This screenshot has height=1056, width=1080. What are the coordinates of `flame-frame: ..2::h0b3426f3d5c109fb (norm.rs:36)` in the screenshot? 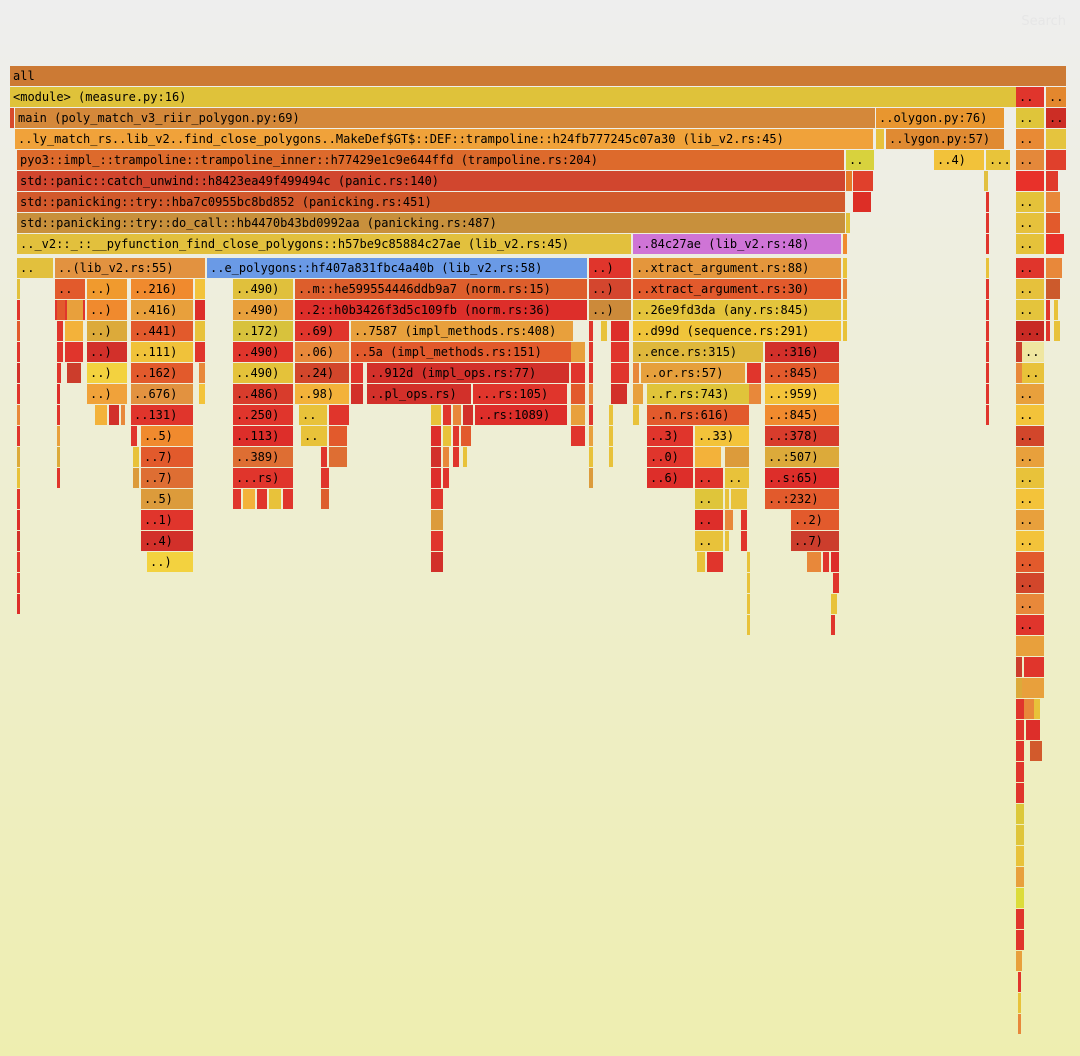 It's located at (441, 310).